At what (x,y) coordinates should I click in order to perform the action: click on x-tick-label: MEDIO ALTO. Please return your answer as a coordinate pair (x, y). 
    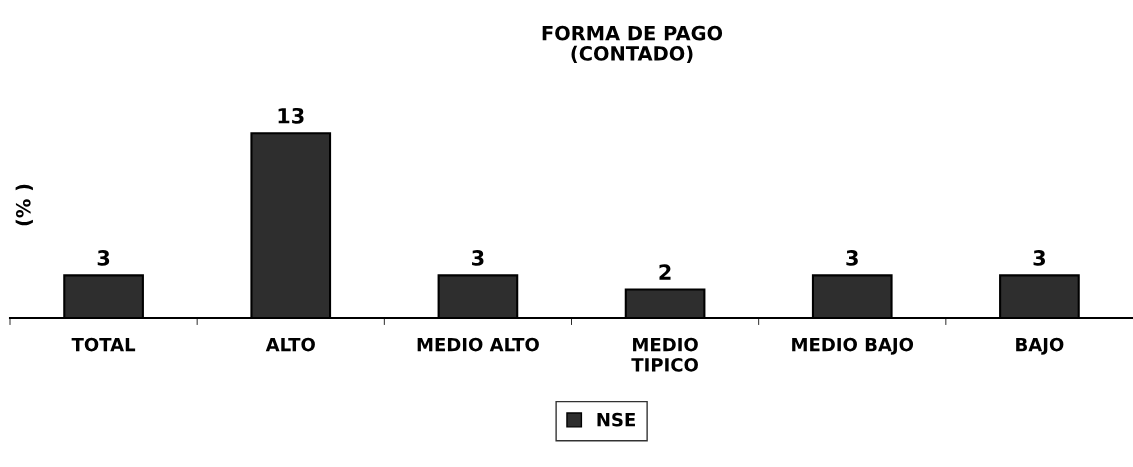
    Looking at the image, I should click on (478, 344).